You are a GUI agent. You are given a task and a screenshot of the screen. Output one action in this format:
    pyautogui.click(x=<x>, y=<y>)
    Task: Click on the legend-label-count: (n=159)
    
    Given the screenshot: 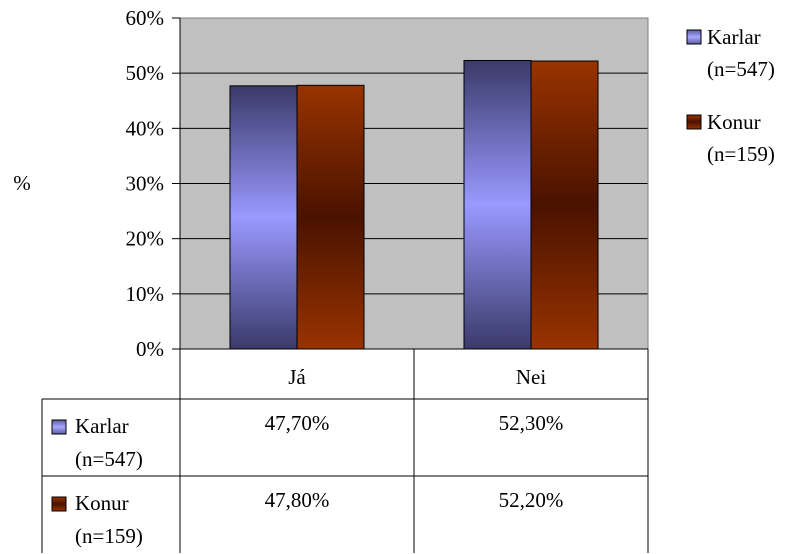 What is the action you would take?
    pyautogui.click(x=741, y=154)
    